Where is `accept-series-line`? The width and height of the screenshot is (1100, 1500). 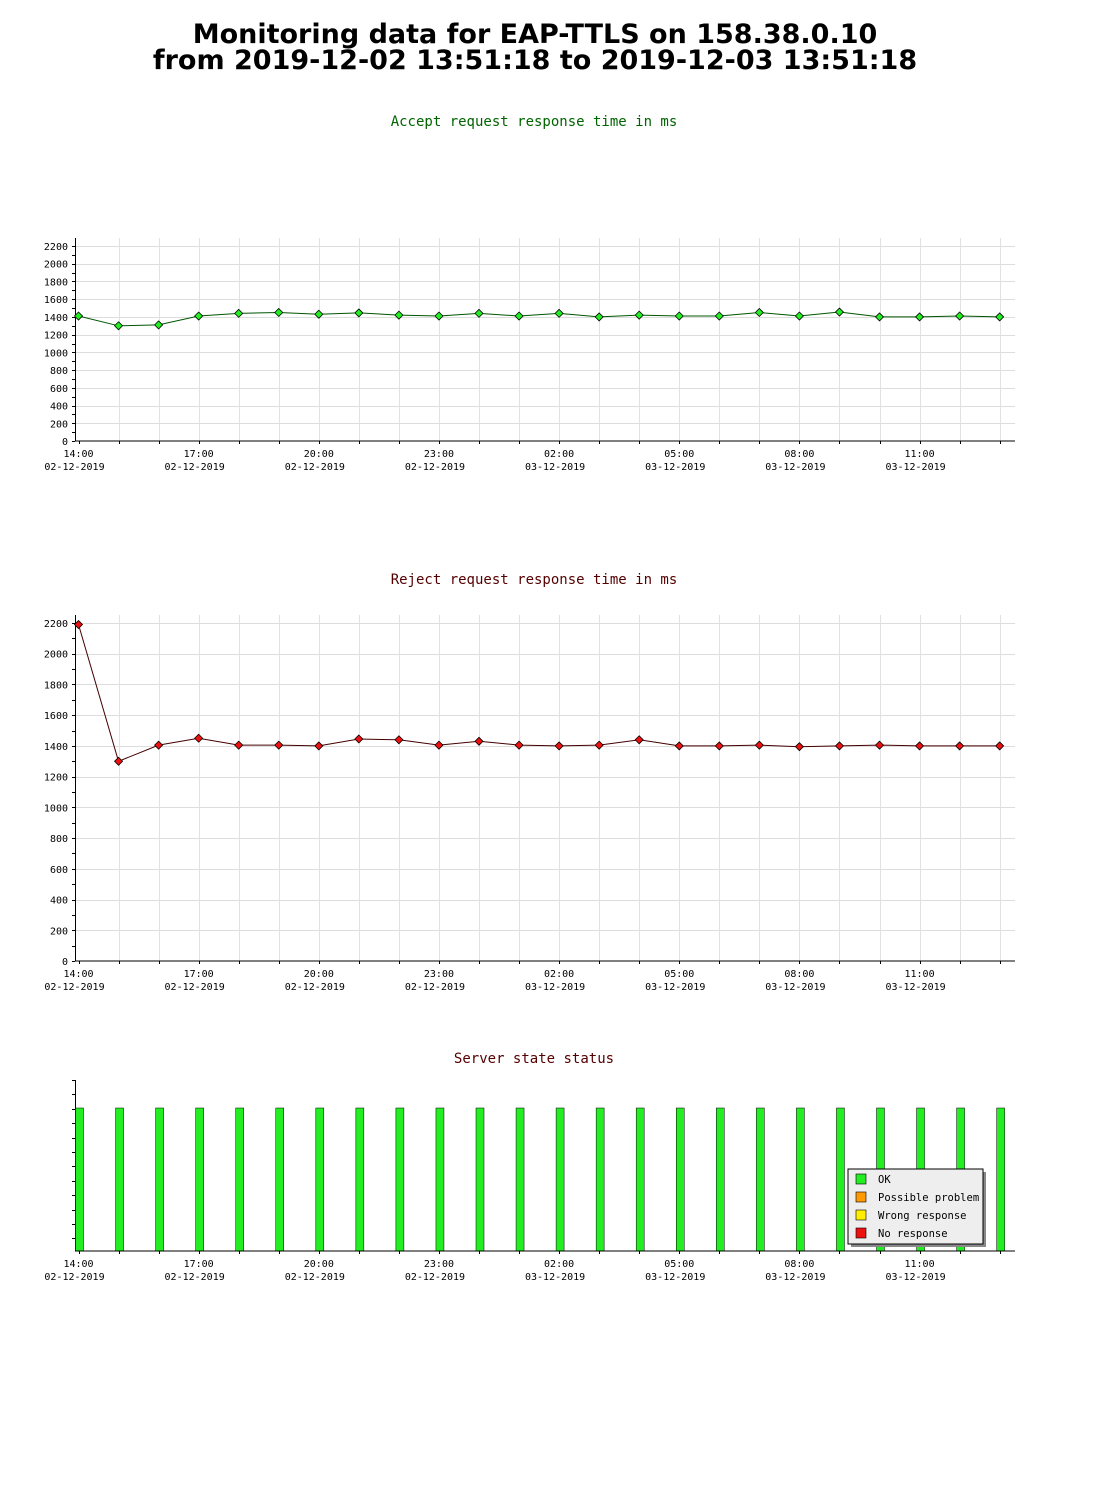
accept-series-line is located at coordinates (539, 319).